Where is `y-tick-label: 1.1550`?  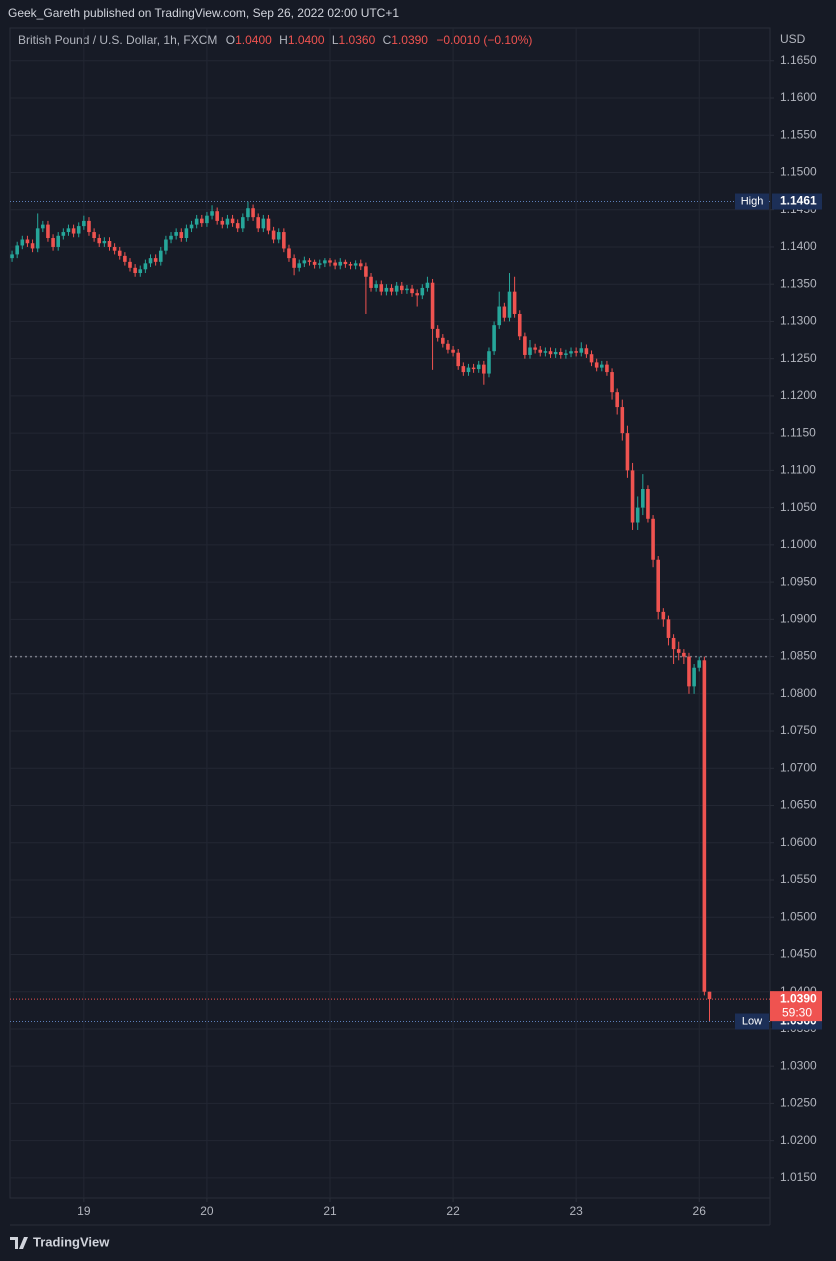 y-tick-label: 1.1550 is located at coordinates (798, 134).